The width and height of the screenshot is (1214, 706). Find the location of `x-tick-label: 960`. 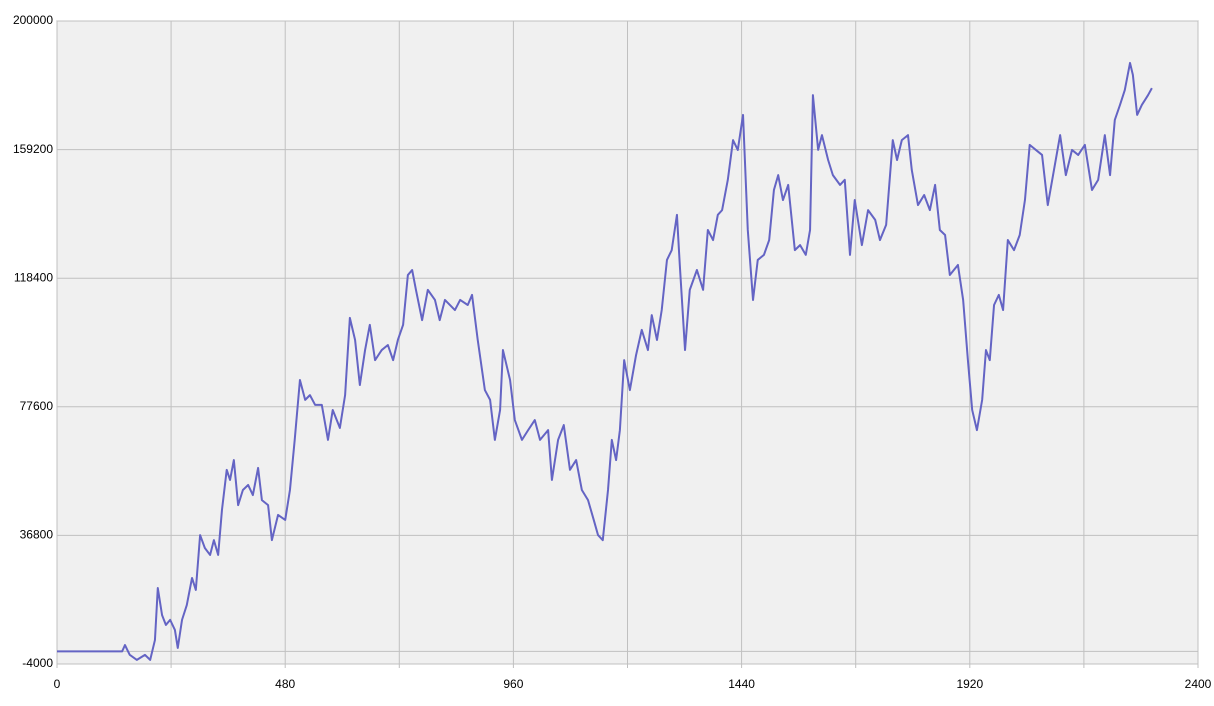

x-tick-label: 960 is located at coordinates (513, 684).